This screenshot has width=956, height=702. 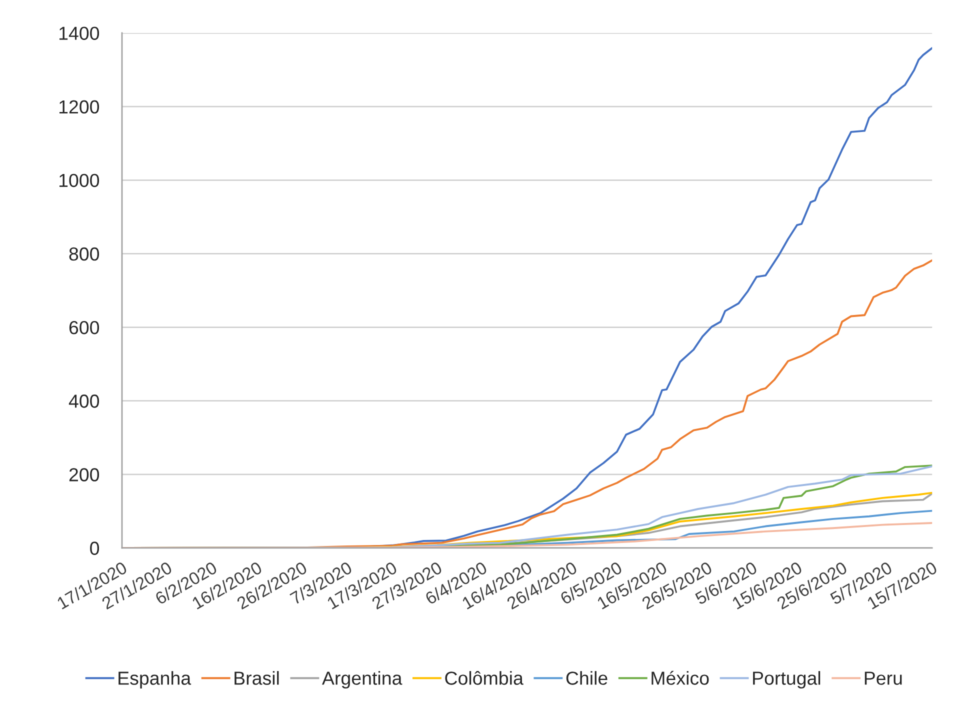 What do you see at coordinates (155, 680) in the screenshot?
I see `legend-label: Espanha` at bounding box center [155, 680].